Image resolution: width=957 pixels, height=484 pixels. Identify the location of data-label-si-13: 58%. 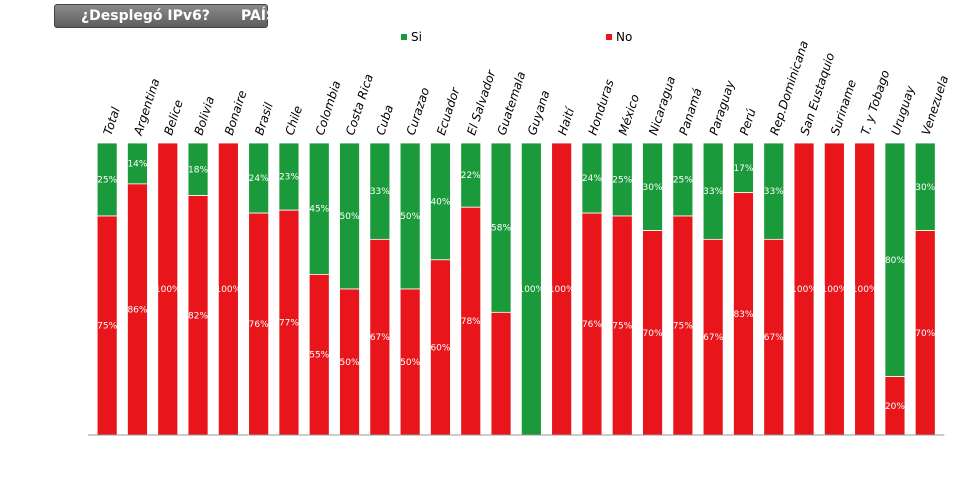
(501, 229).